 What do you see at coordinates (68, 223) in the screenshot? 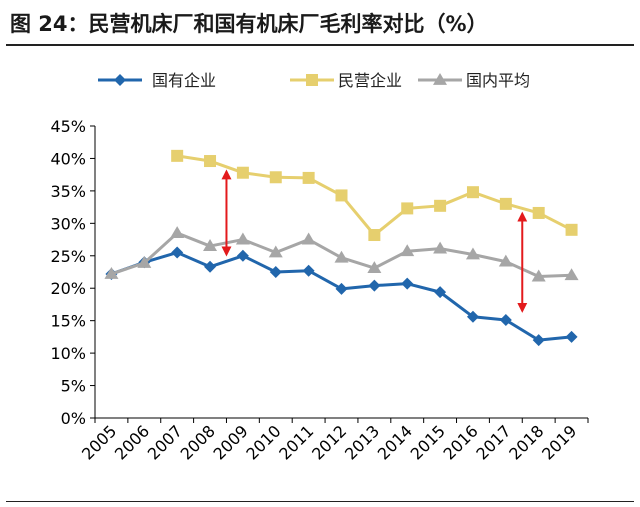
I see `y-tick-label: 30%` at bounding box center [68, 223].